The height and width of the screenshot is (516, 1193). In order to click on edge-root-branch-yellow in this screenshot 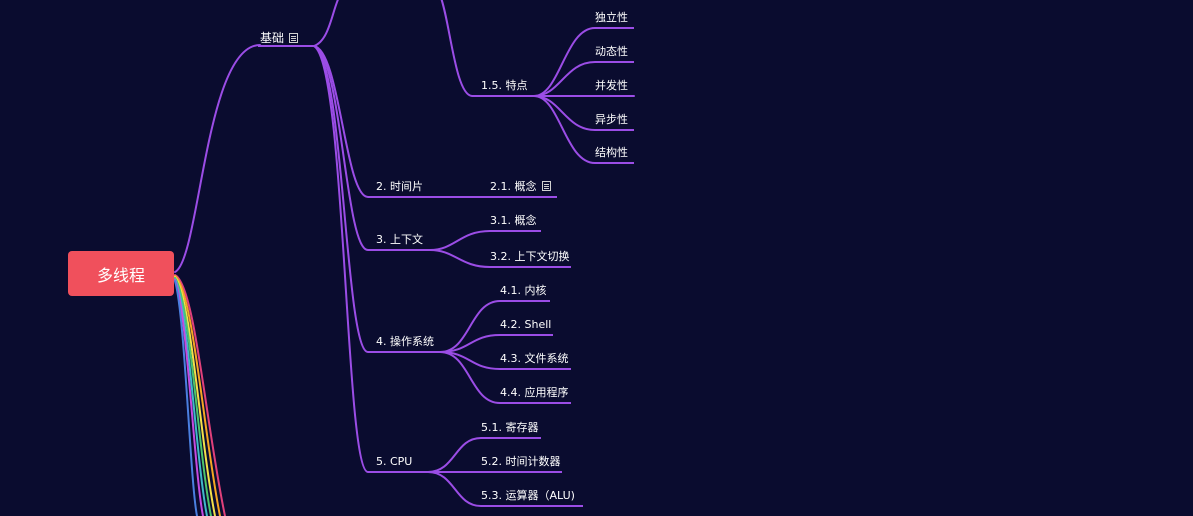, I will do `click(195, 396)`.